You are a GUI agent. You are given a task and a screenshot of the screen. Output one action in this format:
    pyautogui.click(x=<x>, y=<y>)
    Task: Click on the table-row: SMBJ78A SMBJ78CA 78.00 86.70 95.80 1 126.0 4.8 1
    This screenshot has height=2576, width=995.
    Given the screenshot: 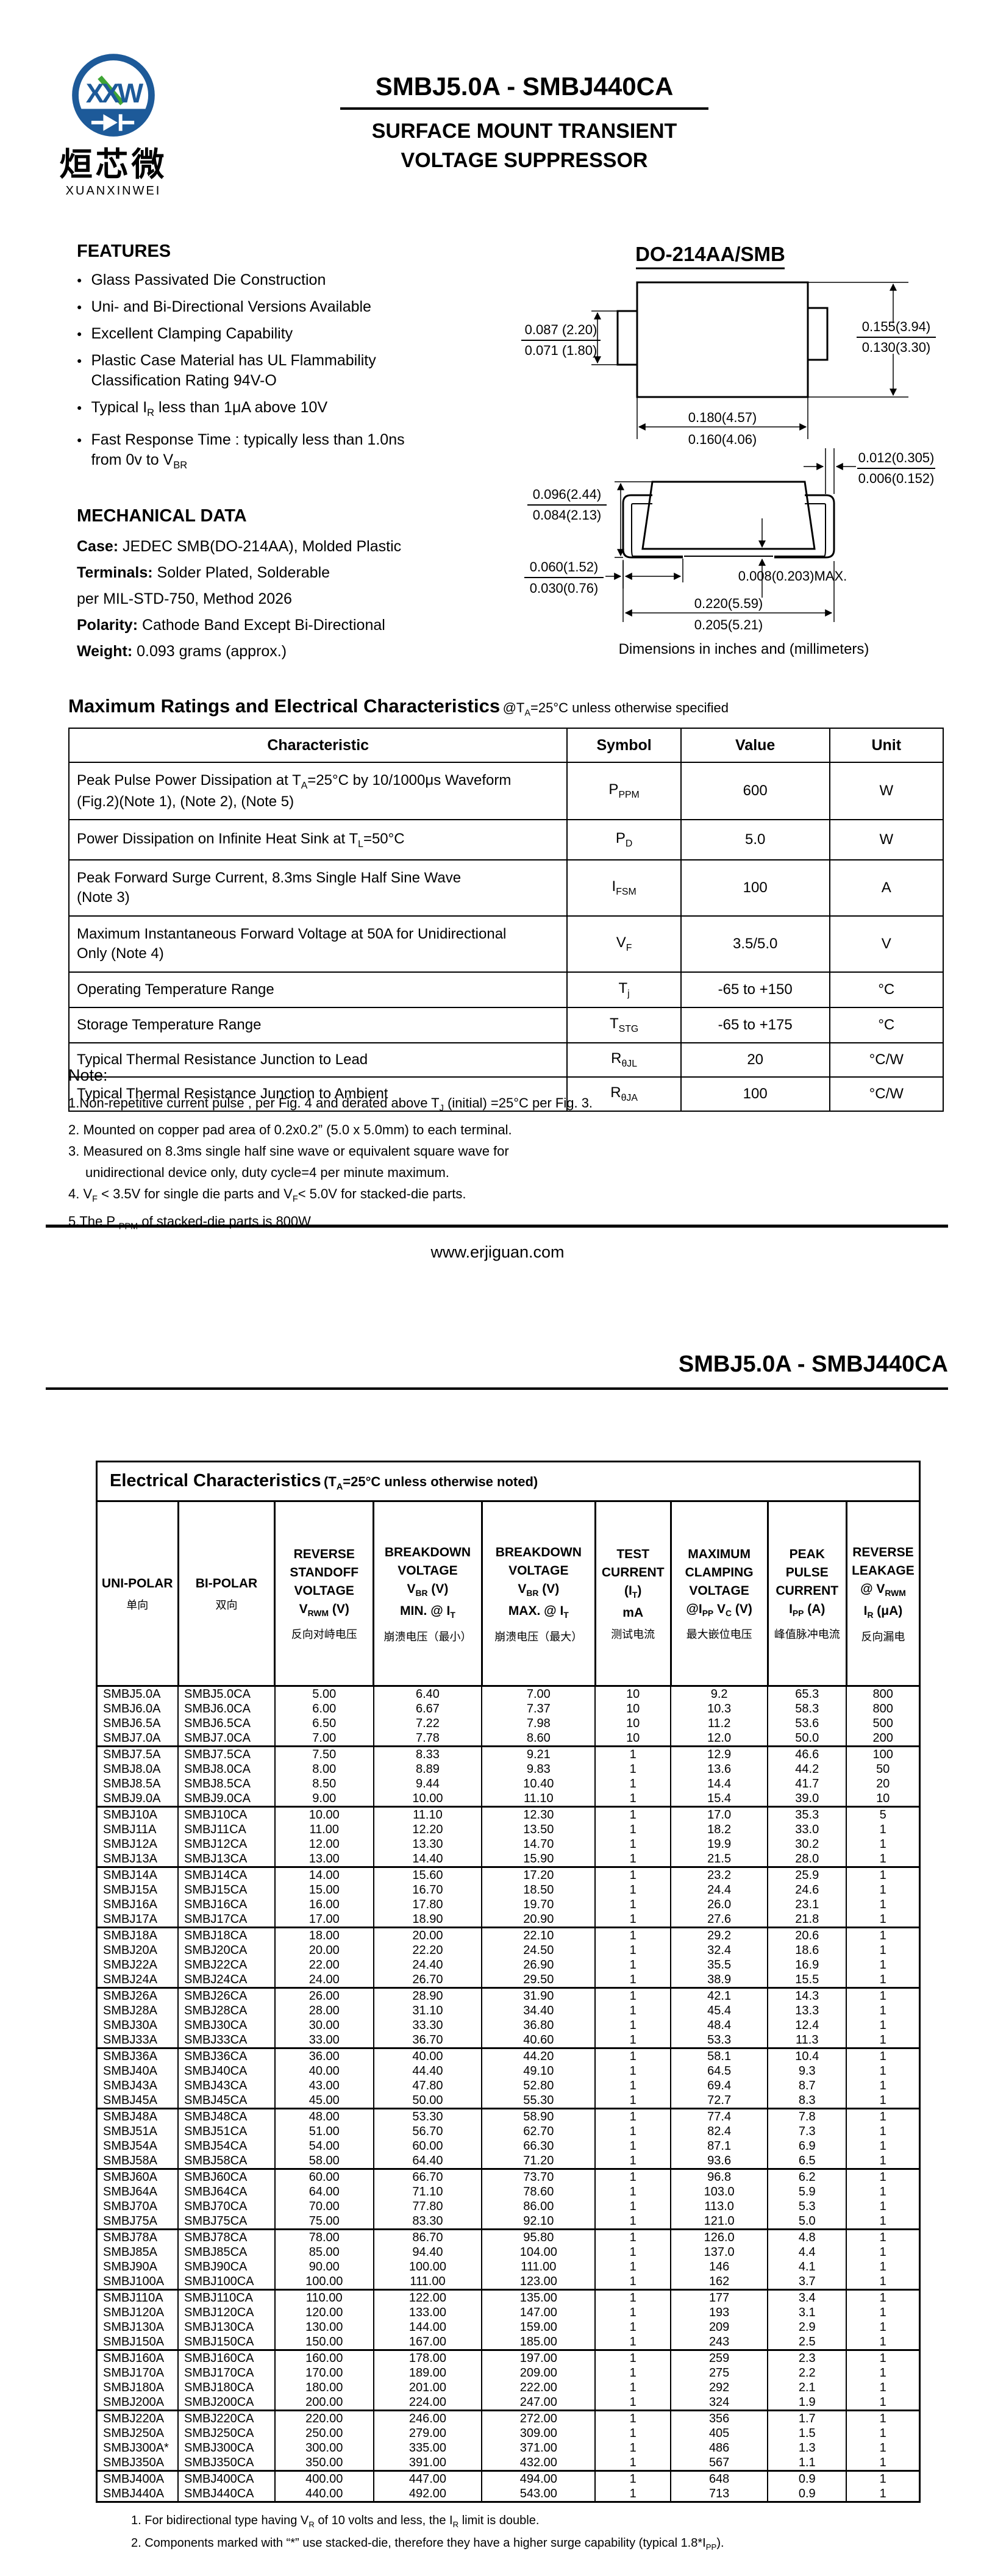 What is the action you would take?
    pyautogui.click(x=509, y=2236)
    